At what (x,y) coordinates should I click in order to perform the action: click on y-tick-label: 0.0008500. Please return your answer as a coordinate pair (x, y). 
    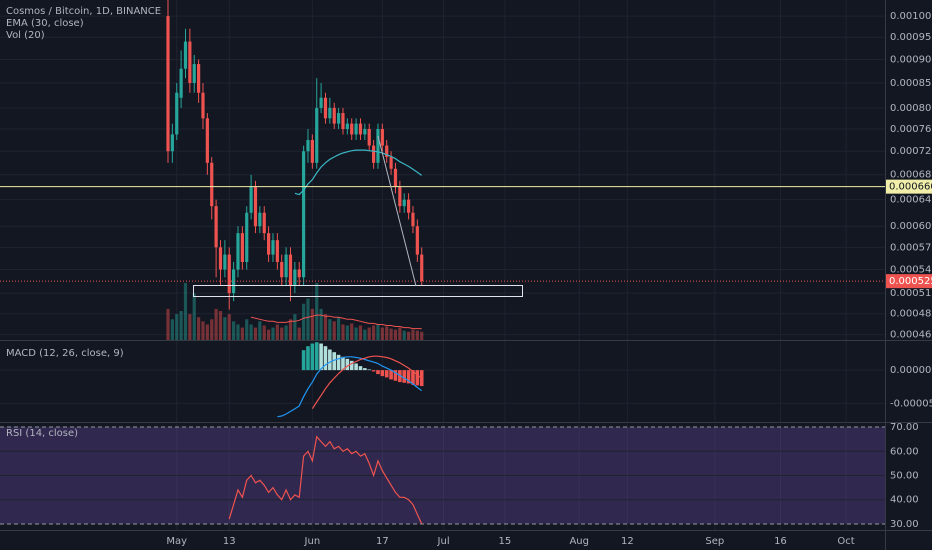
    Looking at the image, I should click on (911, 83).